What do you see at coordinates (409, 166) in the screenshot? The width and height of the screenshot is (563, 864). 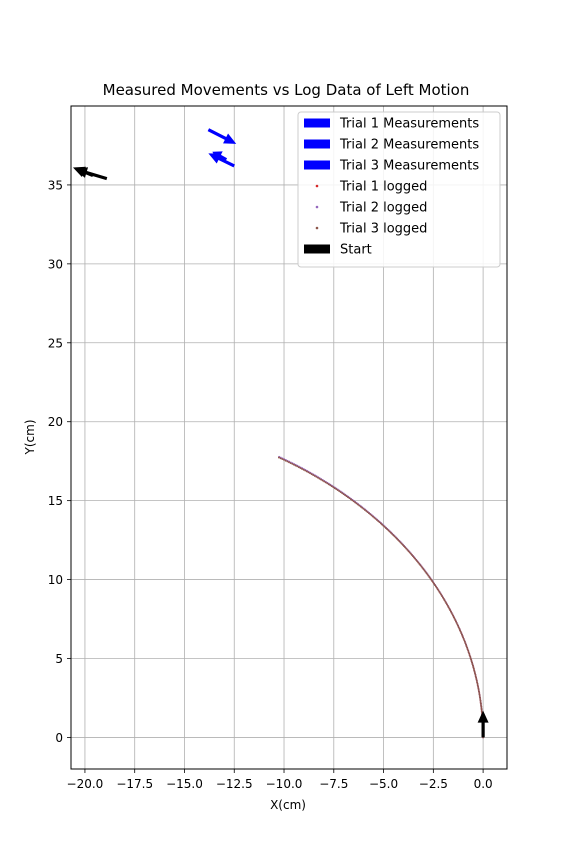 I see `legend-label: Trial 3 Measurements` at bounding box center [409, 166].